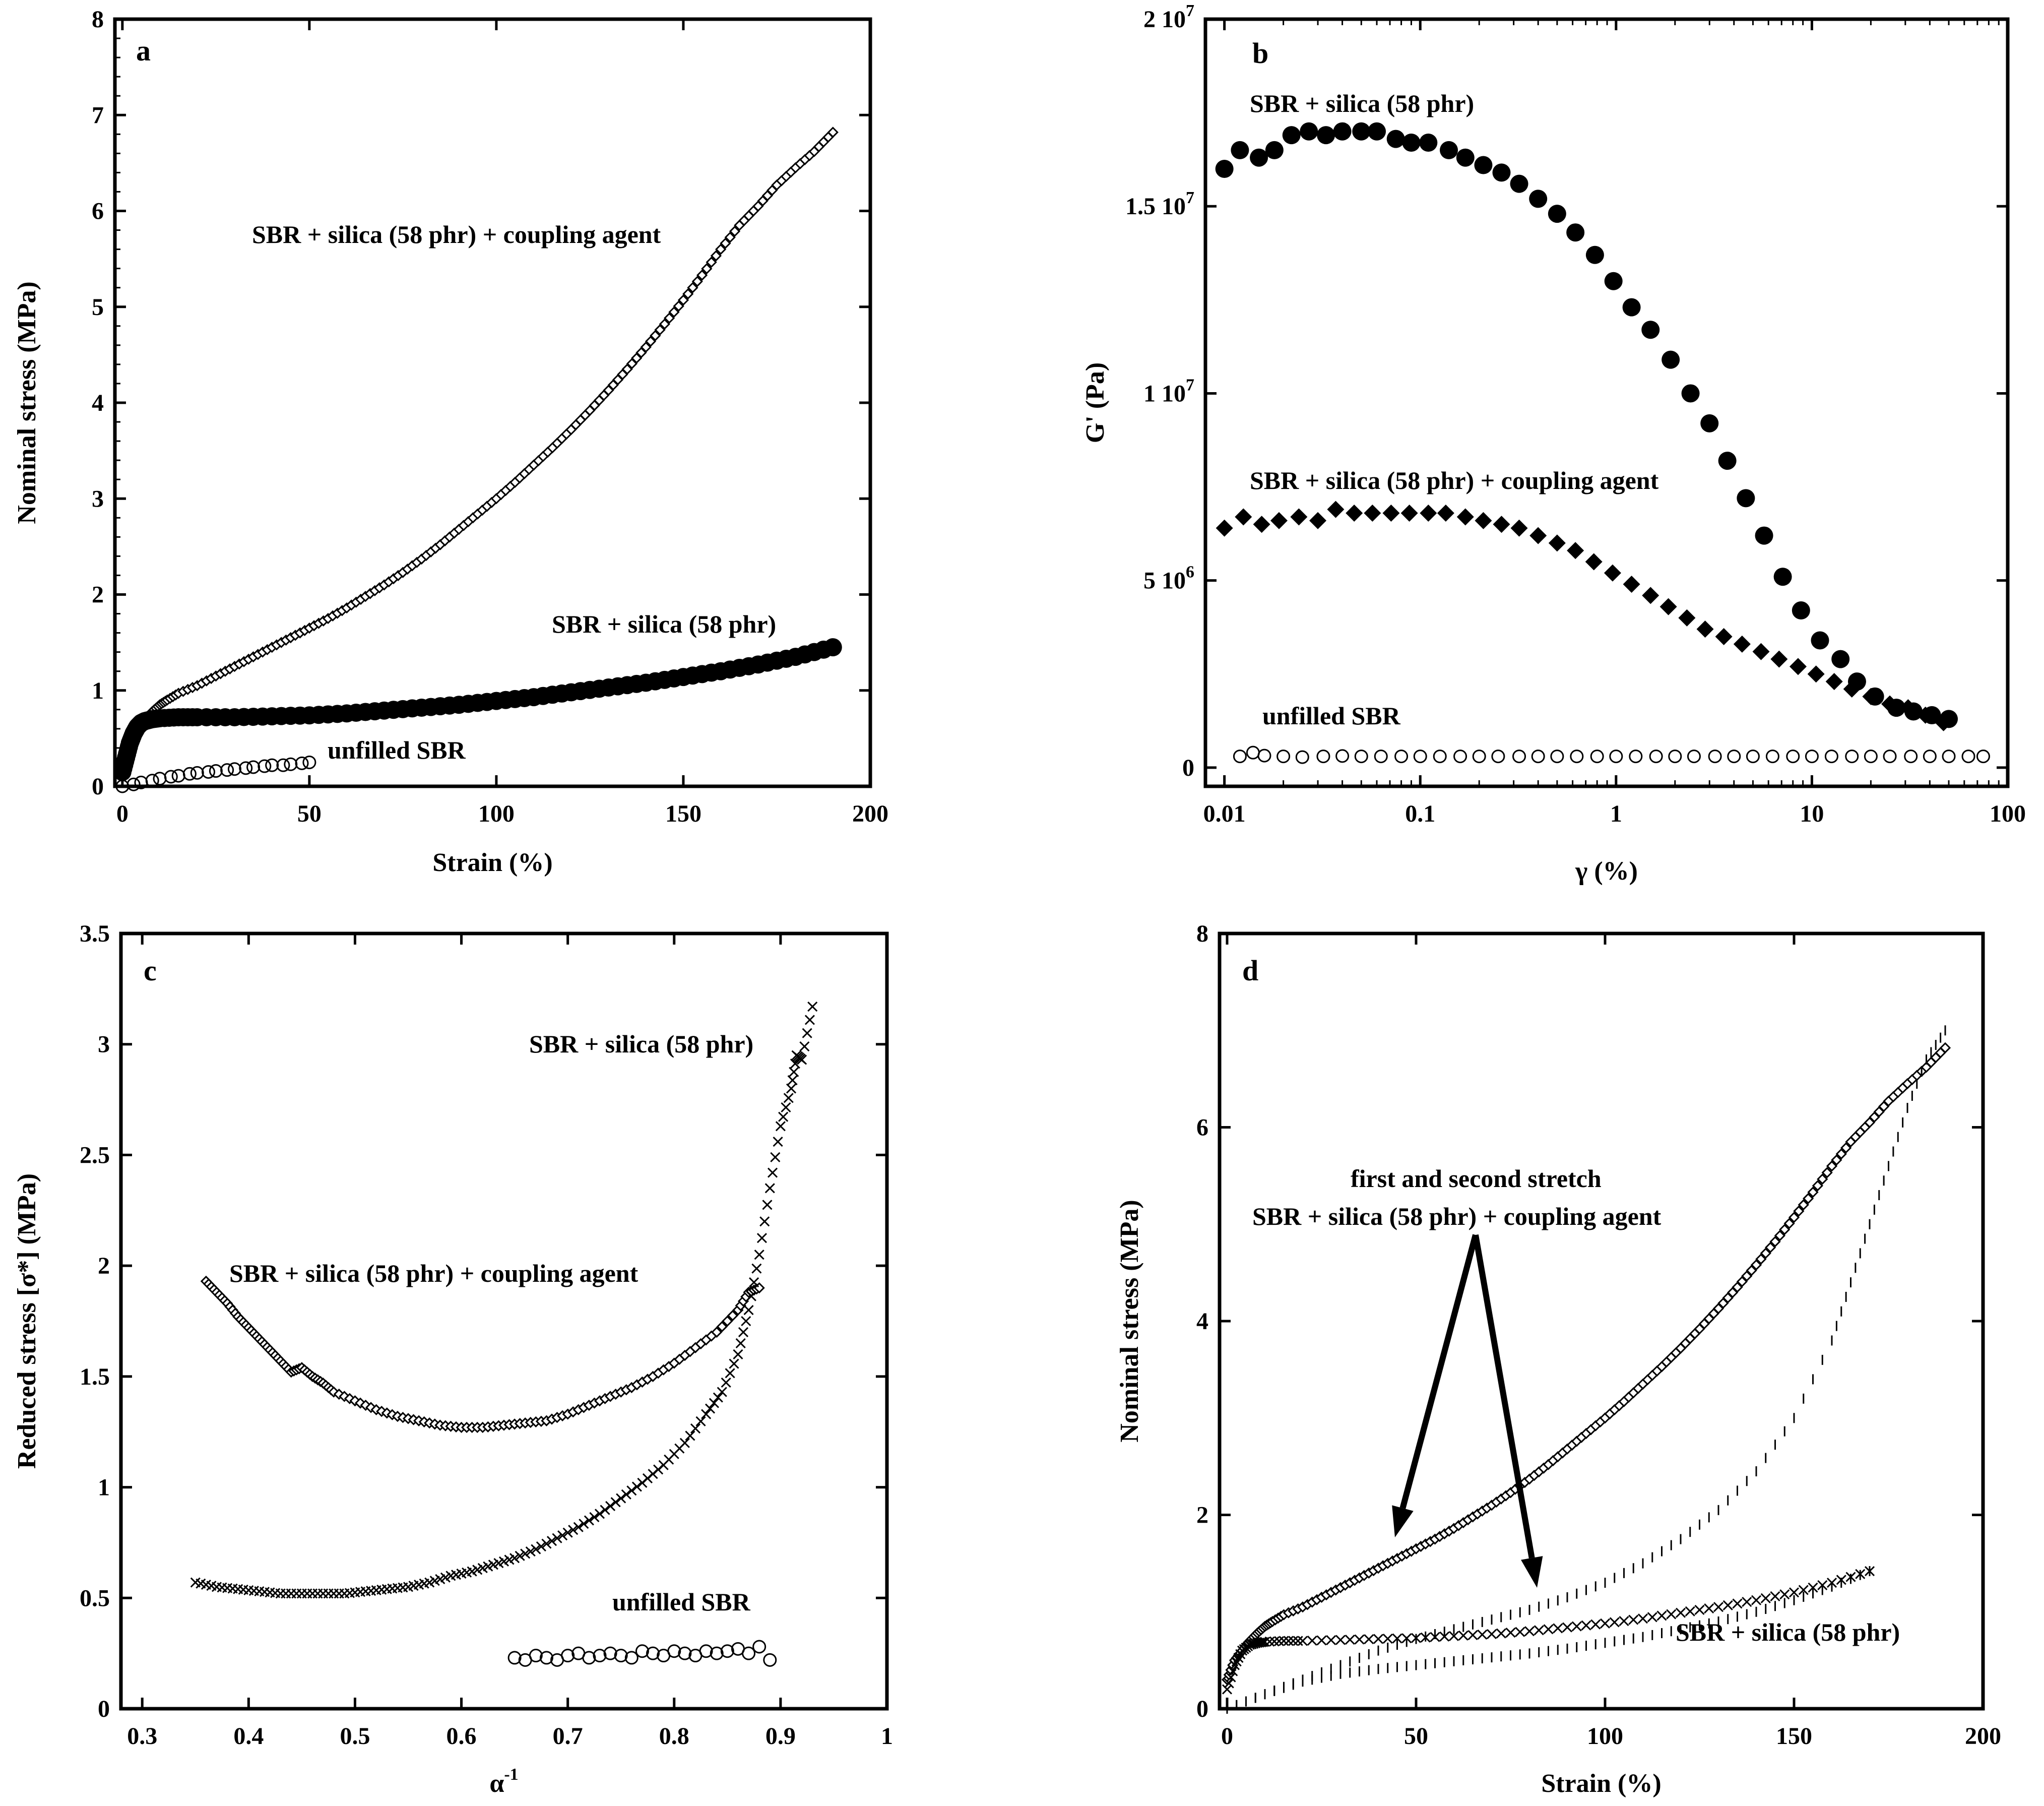  What do you see at coordinates (1188, 768) in the screenshot?
I see `y-tick-label: 0` at bounding box center [1188, 768].